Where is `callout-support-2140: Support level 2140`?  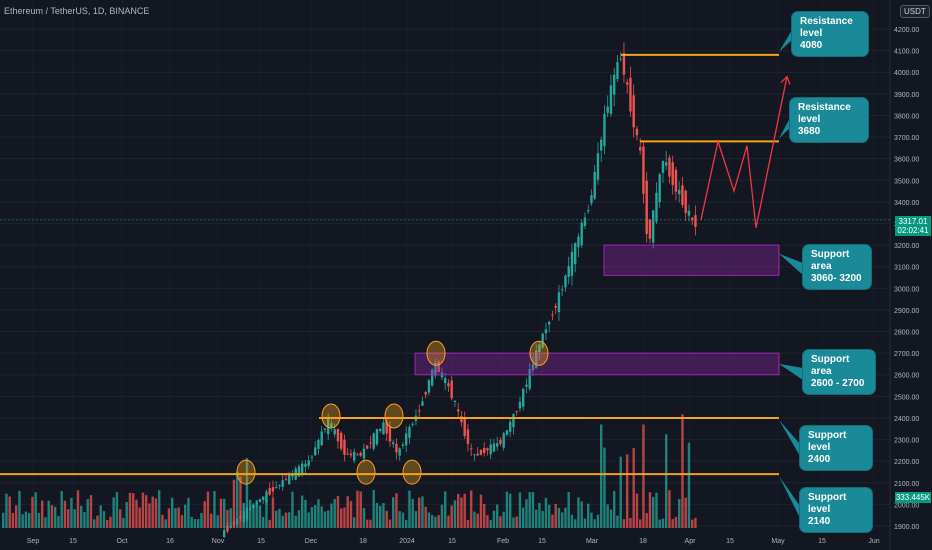
callout-support-2140: Support level 2140 is located at coordinates (836, 510).